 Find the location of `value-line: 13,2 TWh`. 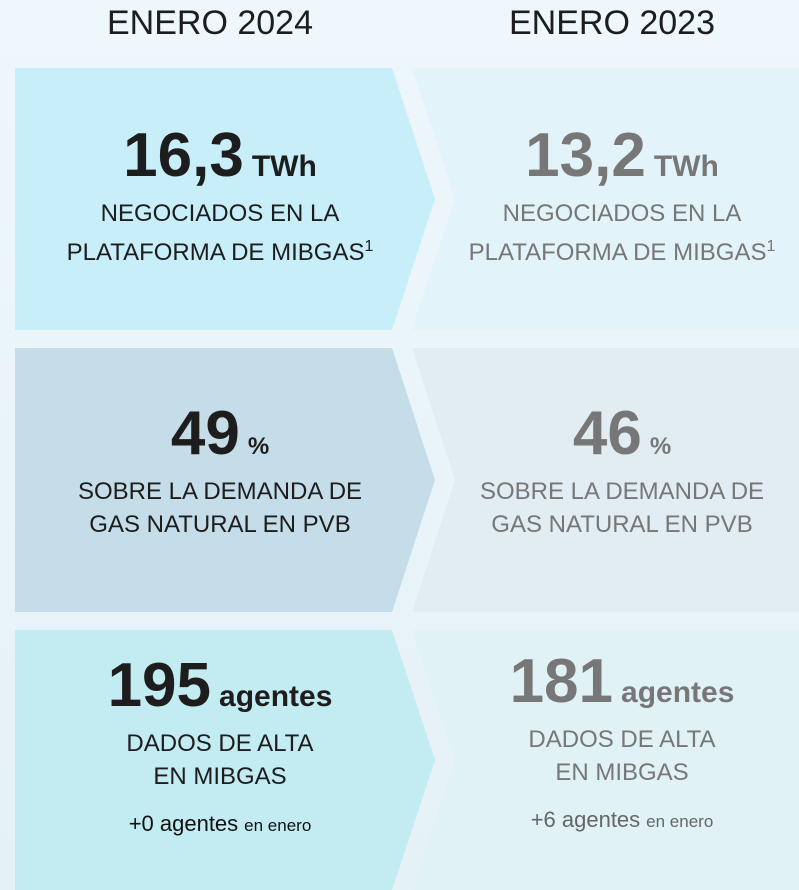

value-line: 13,2 TWh is located at coordinates (613, 155).